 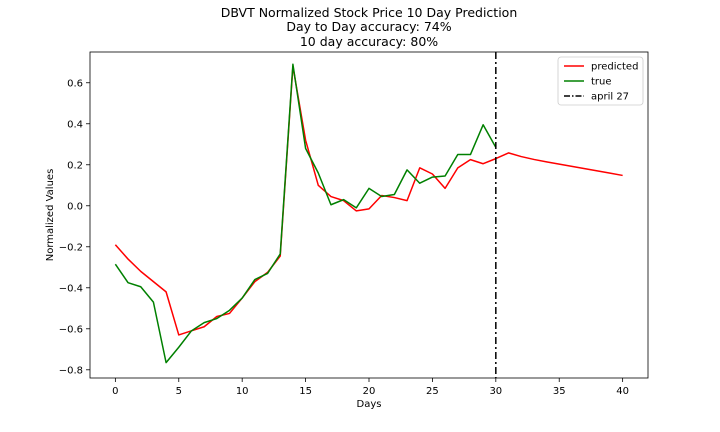 What do you see at coordinates (368, 26) in the screenshot?
I see `chart-subtitle-line-1: Day to Day accuracy: 74%` at bounding box center [368, 26].